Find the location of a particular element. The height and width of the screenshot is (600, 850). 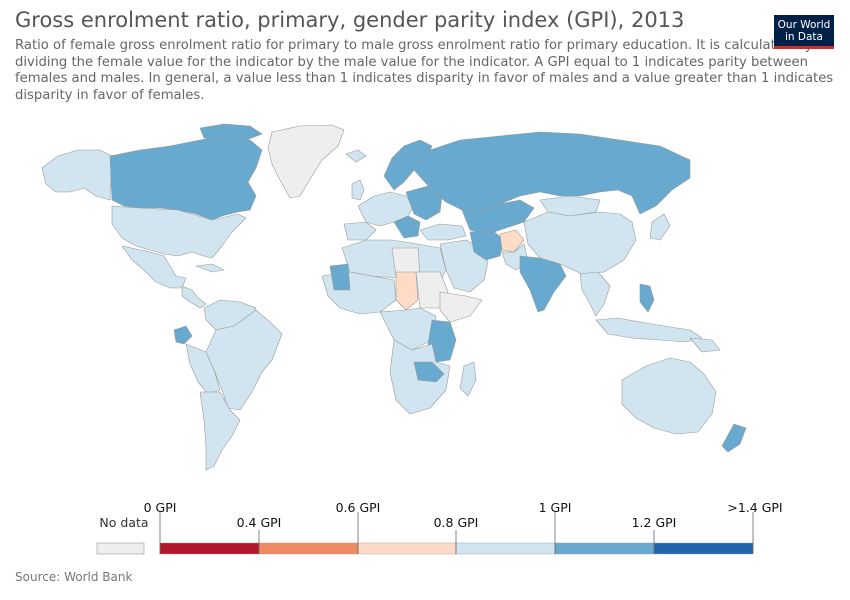

legend-tick-label-6: >1.4 GPI is located at coordinates (754, 507).